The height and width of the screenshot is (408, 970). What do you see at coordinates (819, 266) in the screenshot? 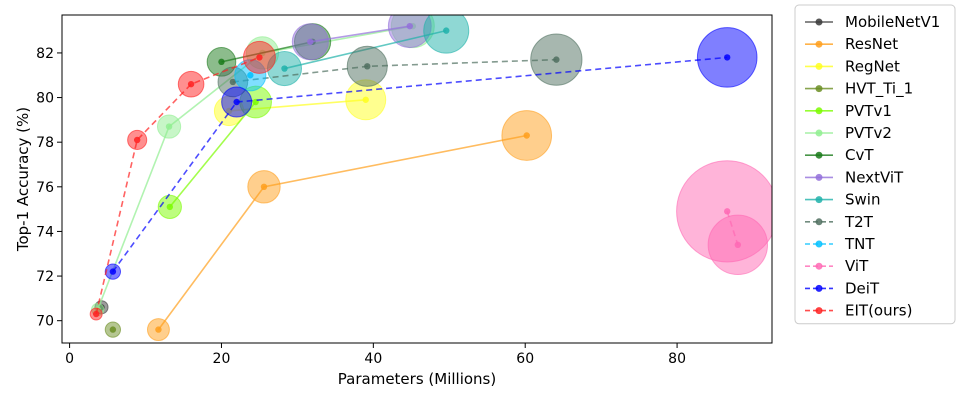
I see `legend-marker-vit` at bounding box center [819, 266].